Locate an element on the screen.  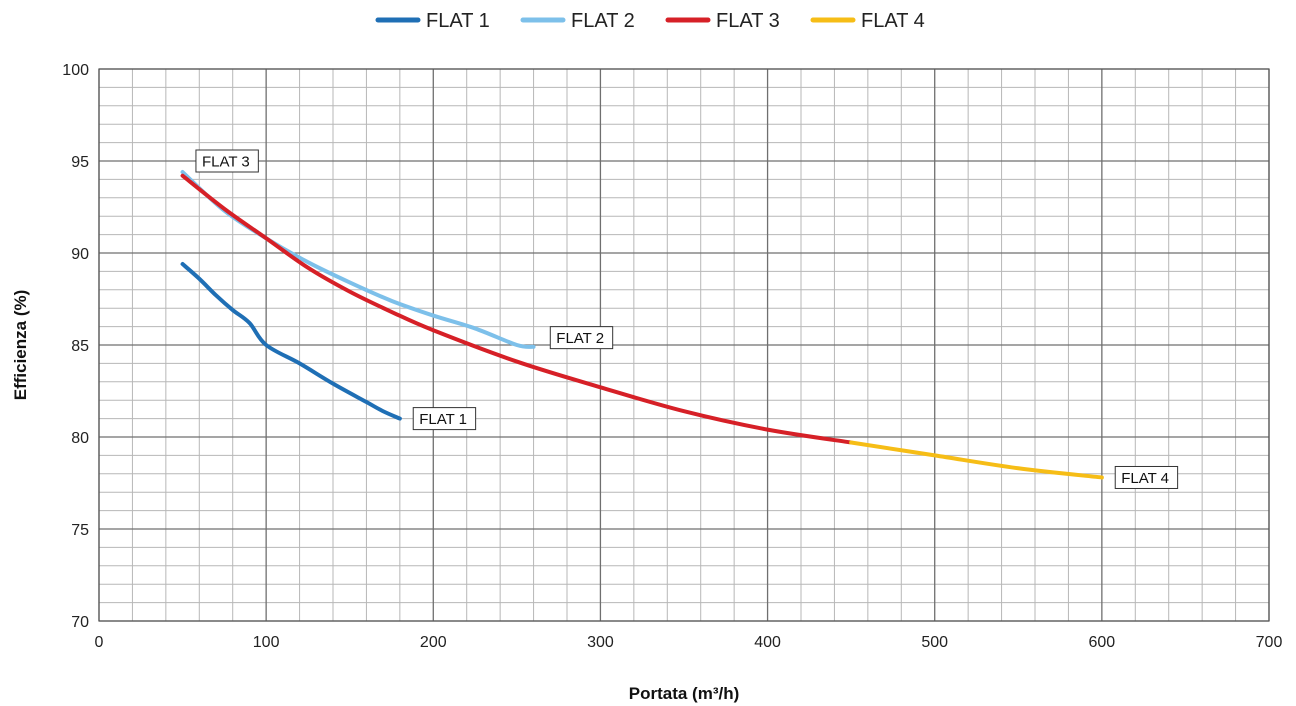
legend-item-flat-4: FLAT 4 is located at coordinates (867, 21).